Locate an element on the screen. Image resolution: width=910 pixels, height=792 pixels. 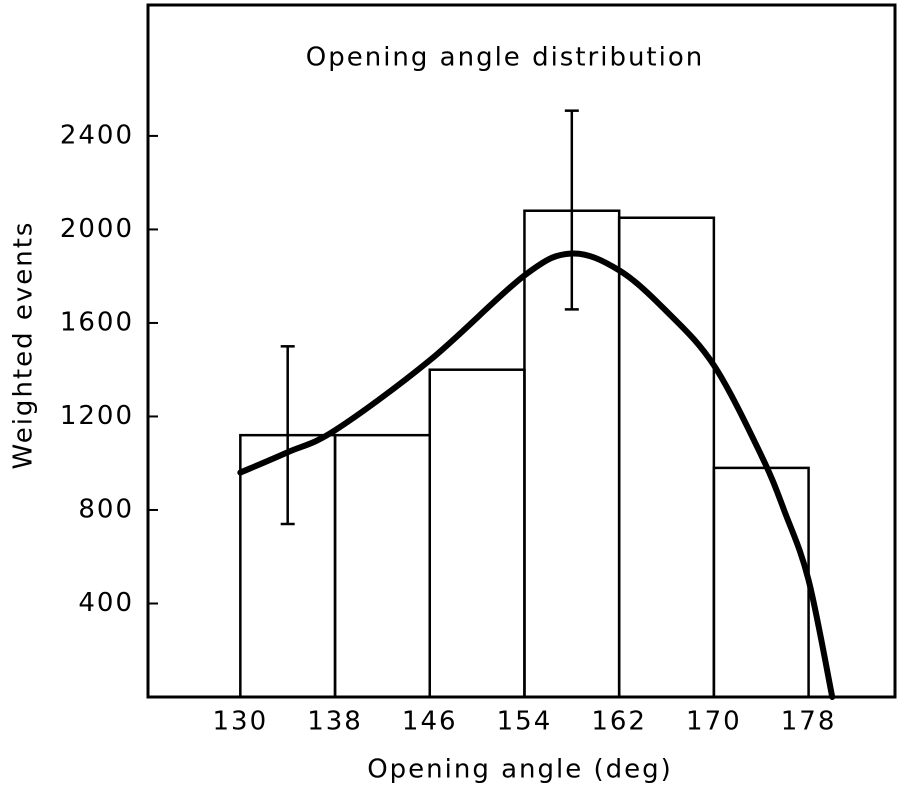
x-tick-label: 154 is located at coordinates (525, 722).